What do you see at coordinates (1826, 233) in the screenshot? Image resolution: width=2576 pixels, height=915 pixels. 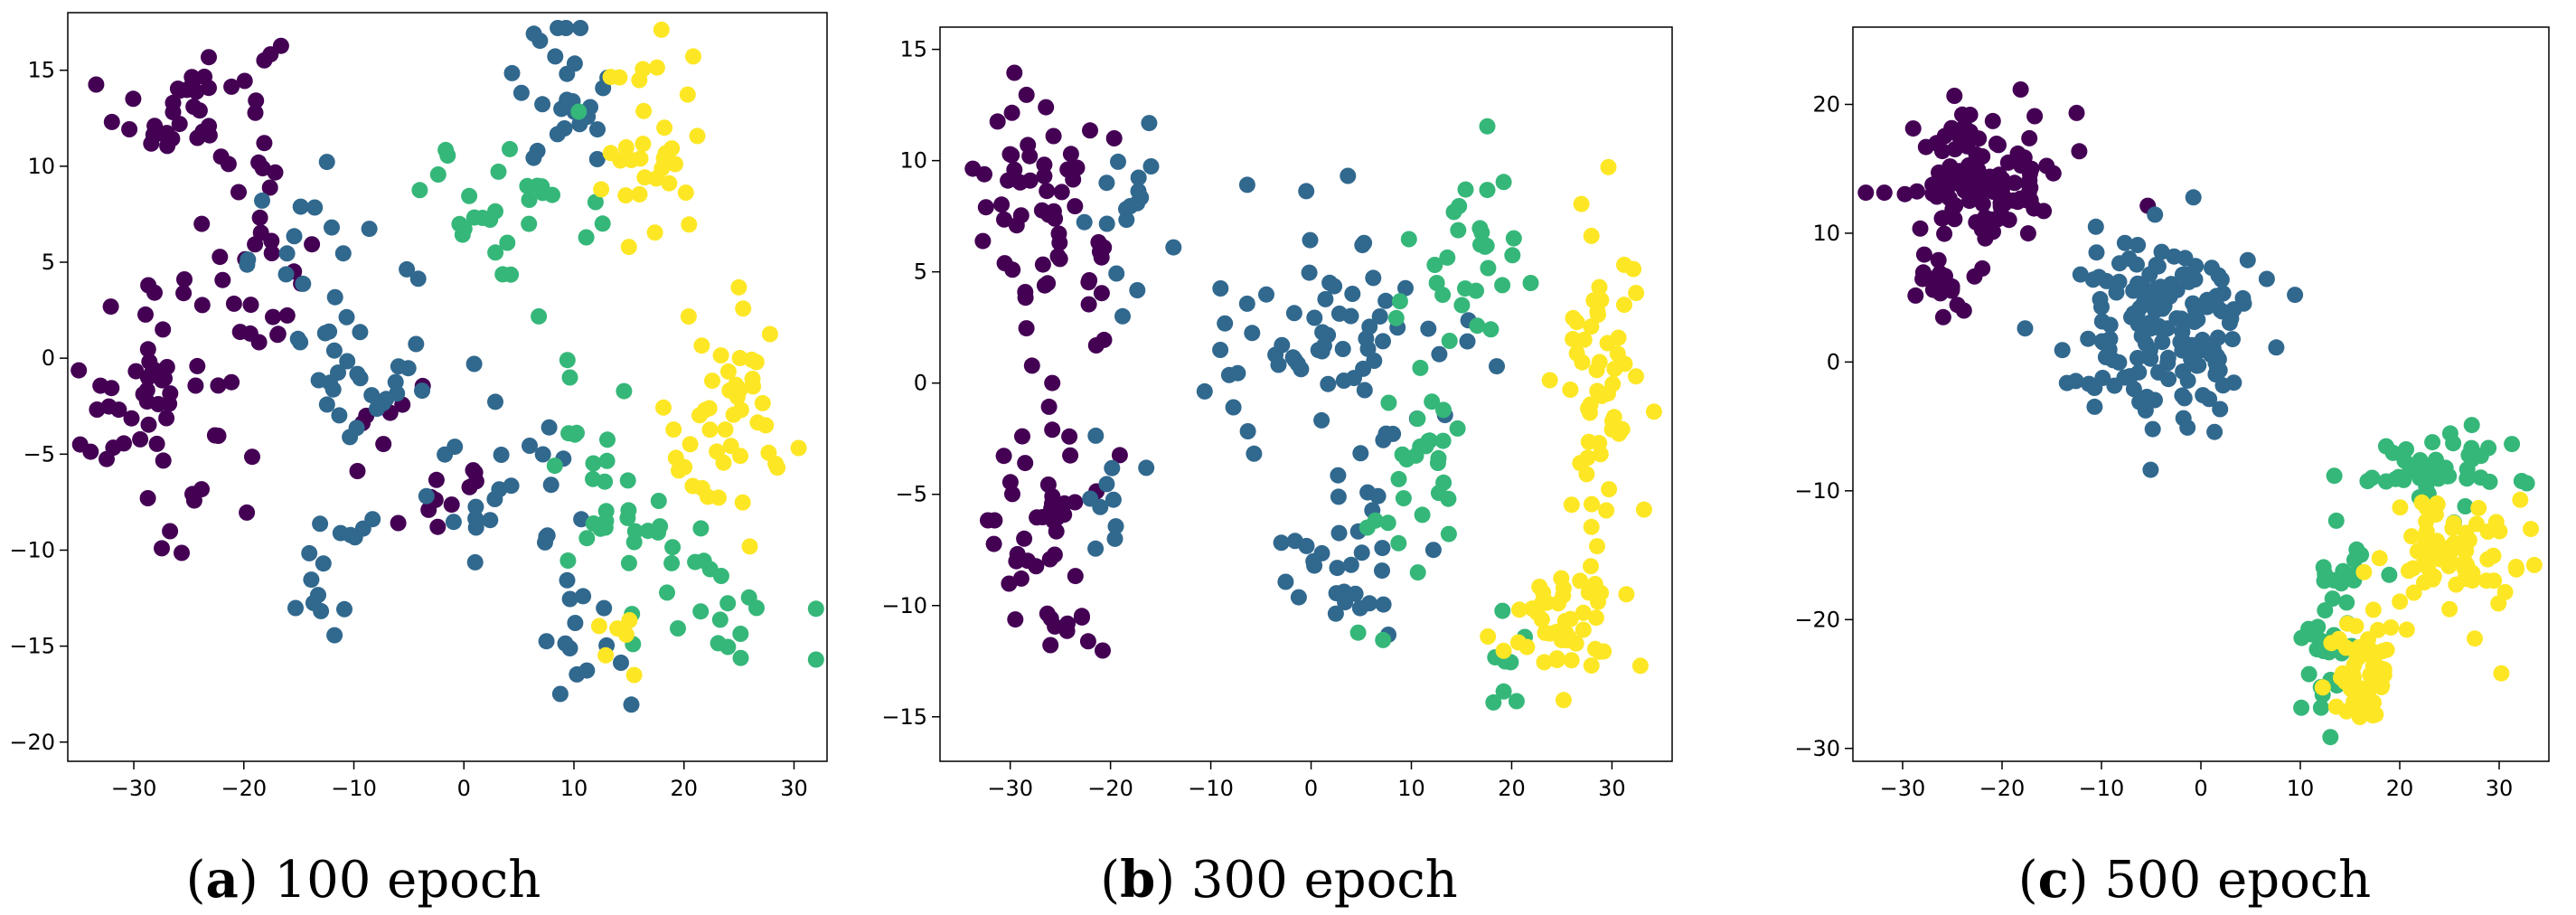 I see `y-tick-label: 10` at bounding box center [1826, 233].